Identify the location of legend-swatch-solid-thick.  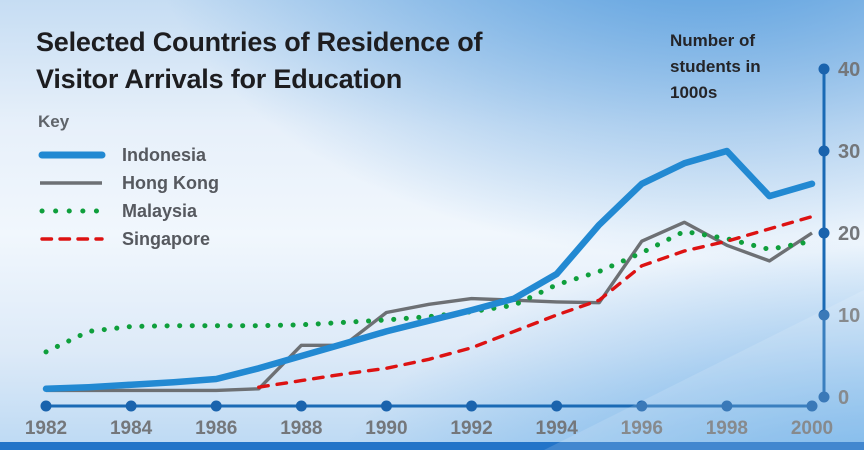
(72, 155).